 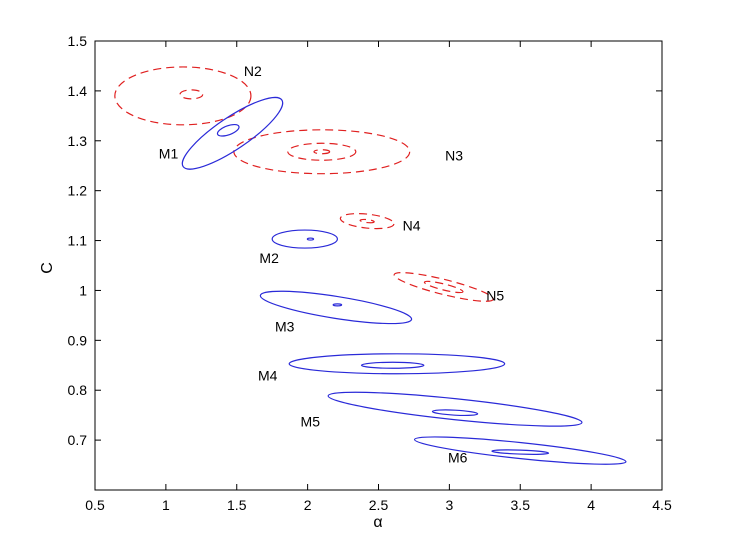 I want to click on x-axis-label: α, so click(x=377, y=522).